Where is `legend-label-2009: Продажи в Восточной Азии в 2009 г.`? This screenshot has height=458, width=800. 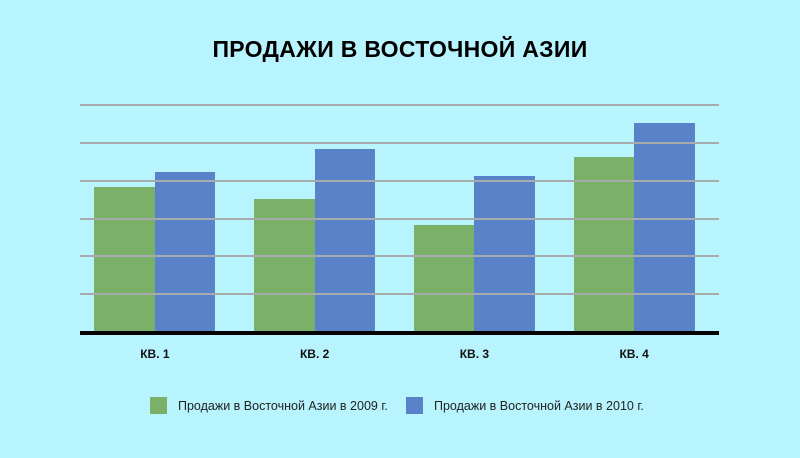 legend-label-2009: Продажи в Восточной Азии в 2009 г. is located at coordinates (283, 405).